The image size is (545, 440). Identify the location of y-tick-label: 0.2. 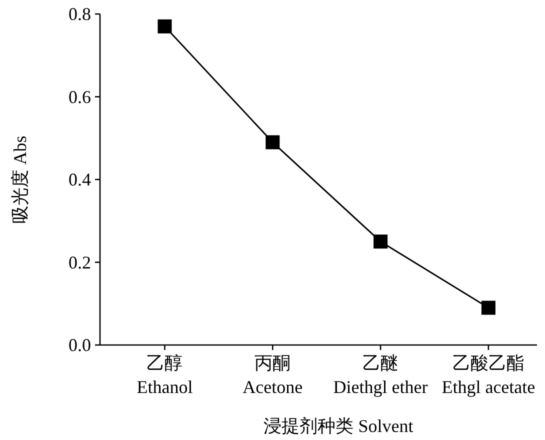
(79, 262).